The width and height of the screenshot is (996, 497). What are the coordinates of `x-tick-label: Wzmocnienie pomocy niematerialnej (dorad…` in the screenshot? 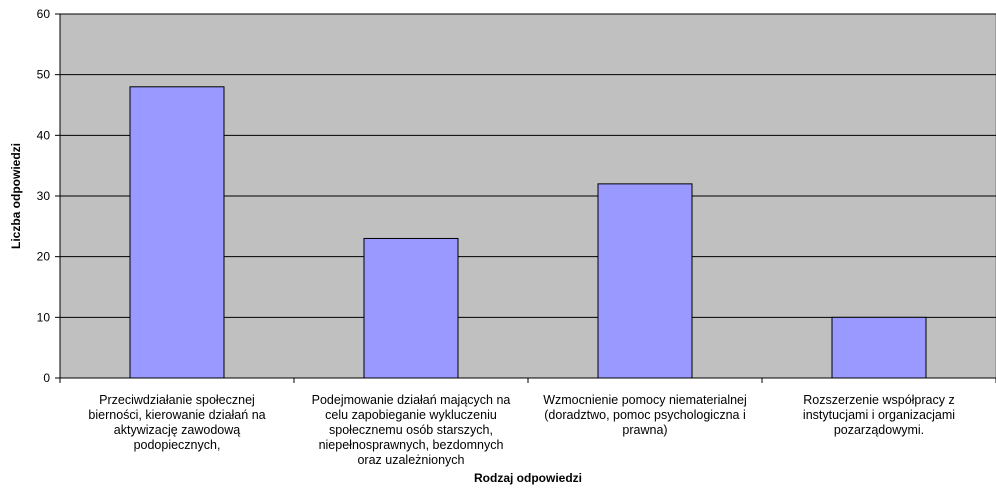 It's located at (645, 415).